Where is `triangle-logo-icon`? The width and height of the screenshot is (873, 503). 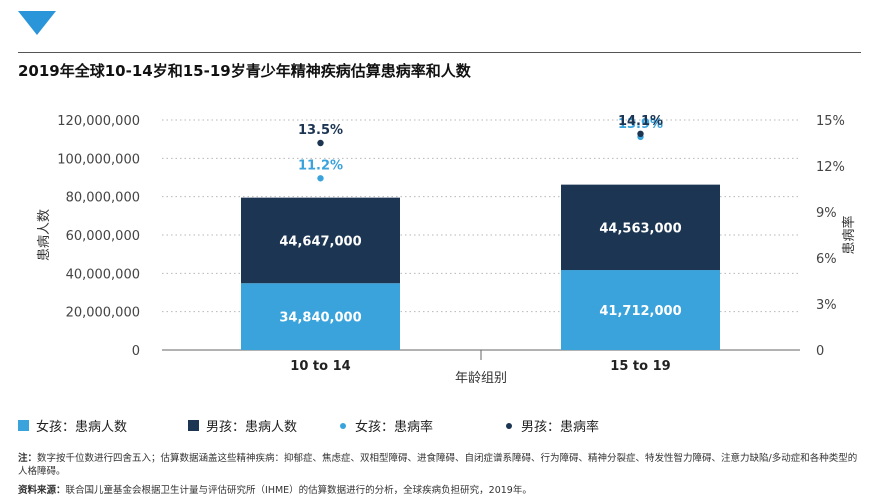 triangle-logo-icon is located at coordinates (37, 23).